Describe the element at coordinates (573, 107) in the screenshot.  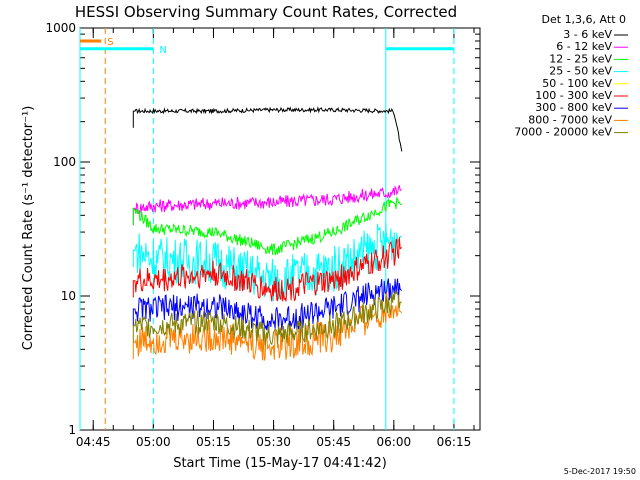
I see `legend-entry-label: 300 - 800 keV` at that location.